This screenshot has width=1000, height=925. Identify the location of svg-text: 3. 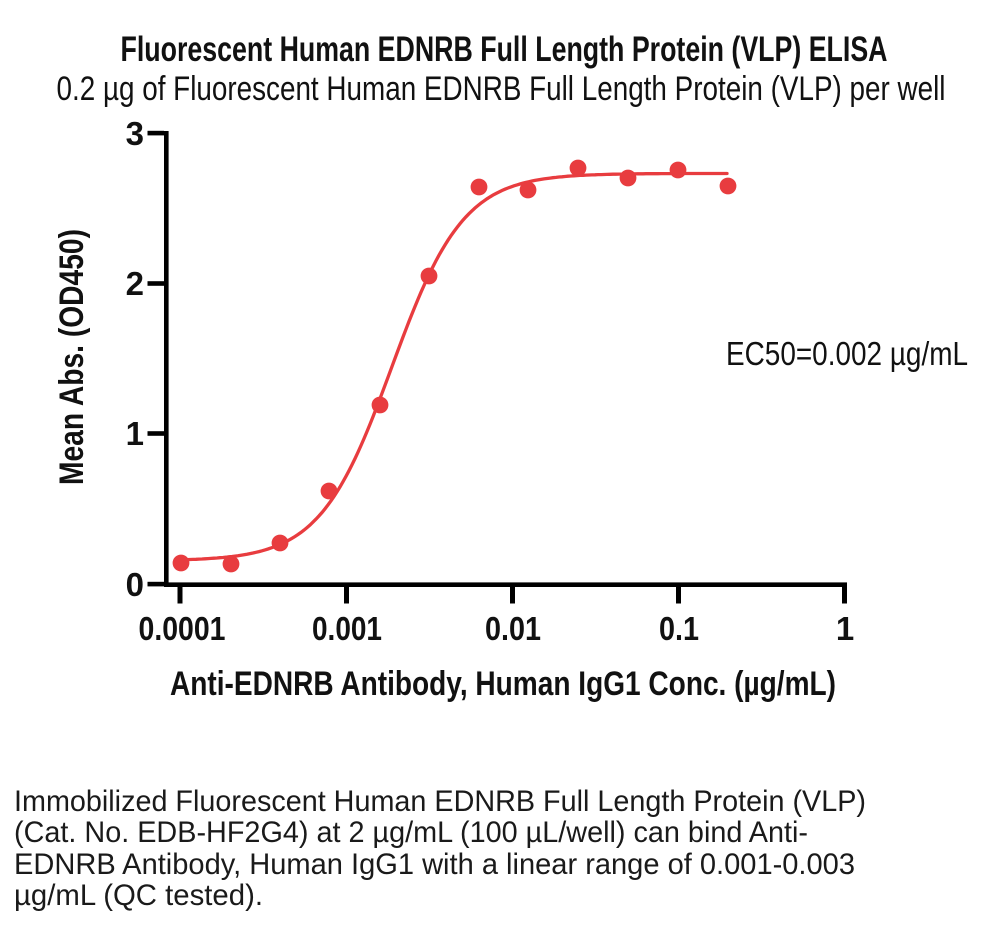
(135, 133).